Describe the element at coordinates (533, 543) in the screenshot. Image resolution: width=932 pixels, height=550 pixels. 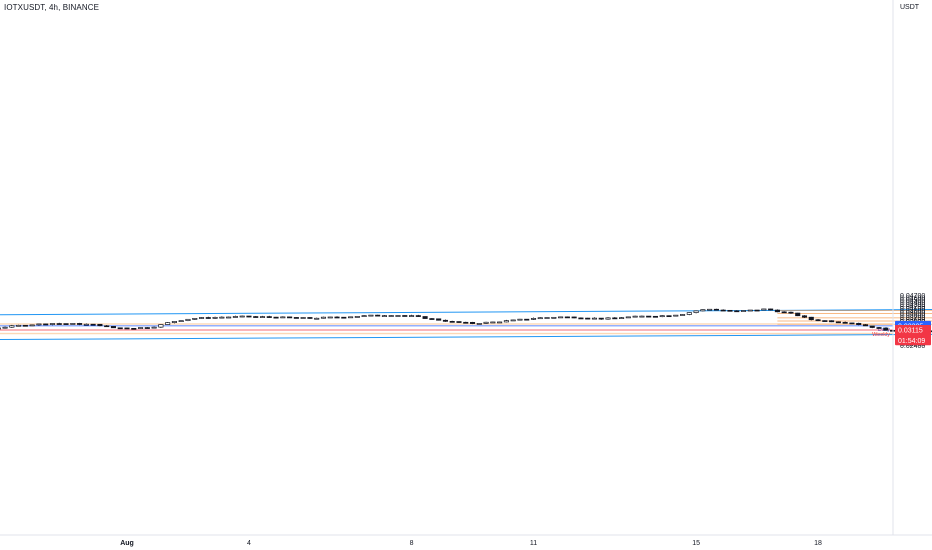
I see `time-tick-label: 11` at that location.